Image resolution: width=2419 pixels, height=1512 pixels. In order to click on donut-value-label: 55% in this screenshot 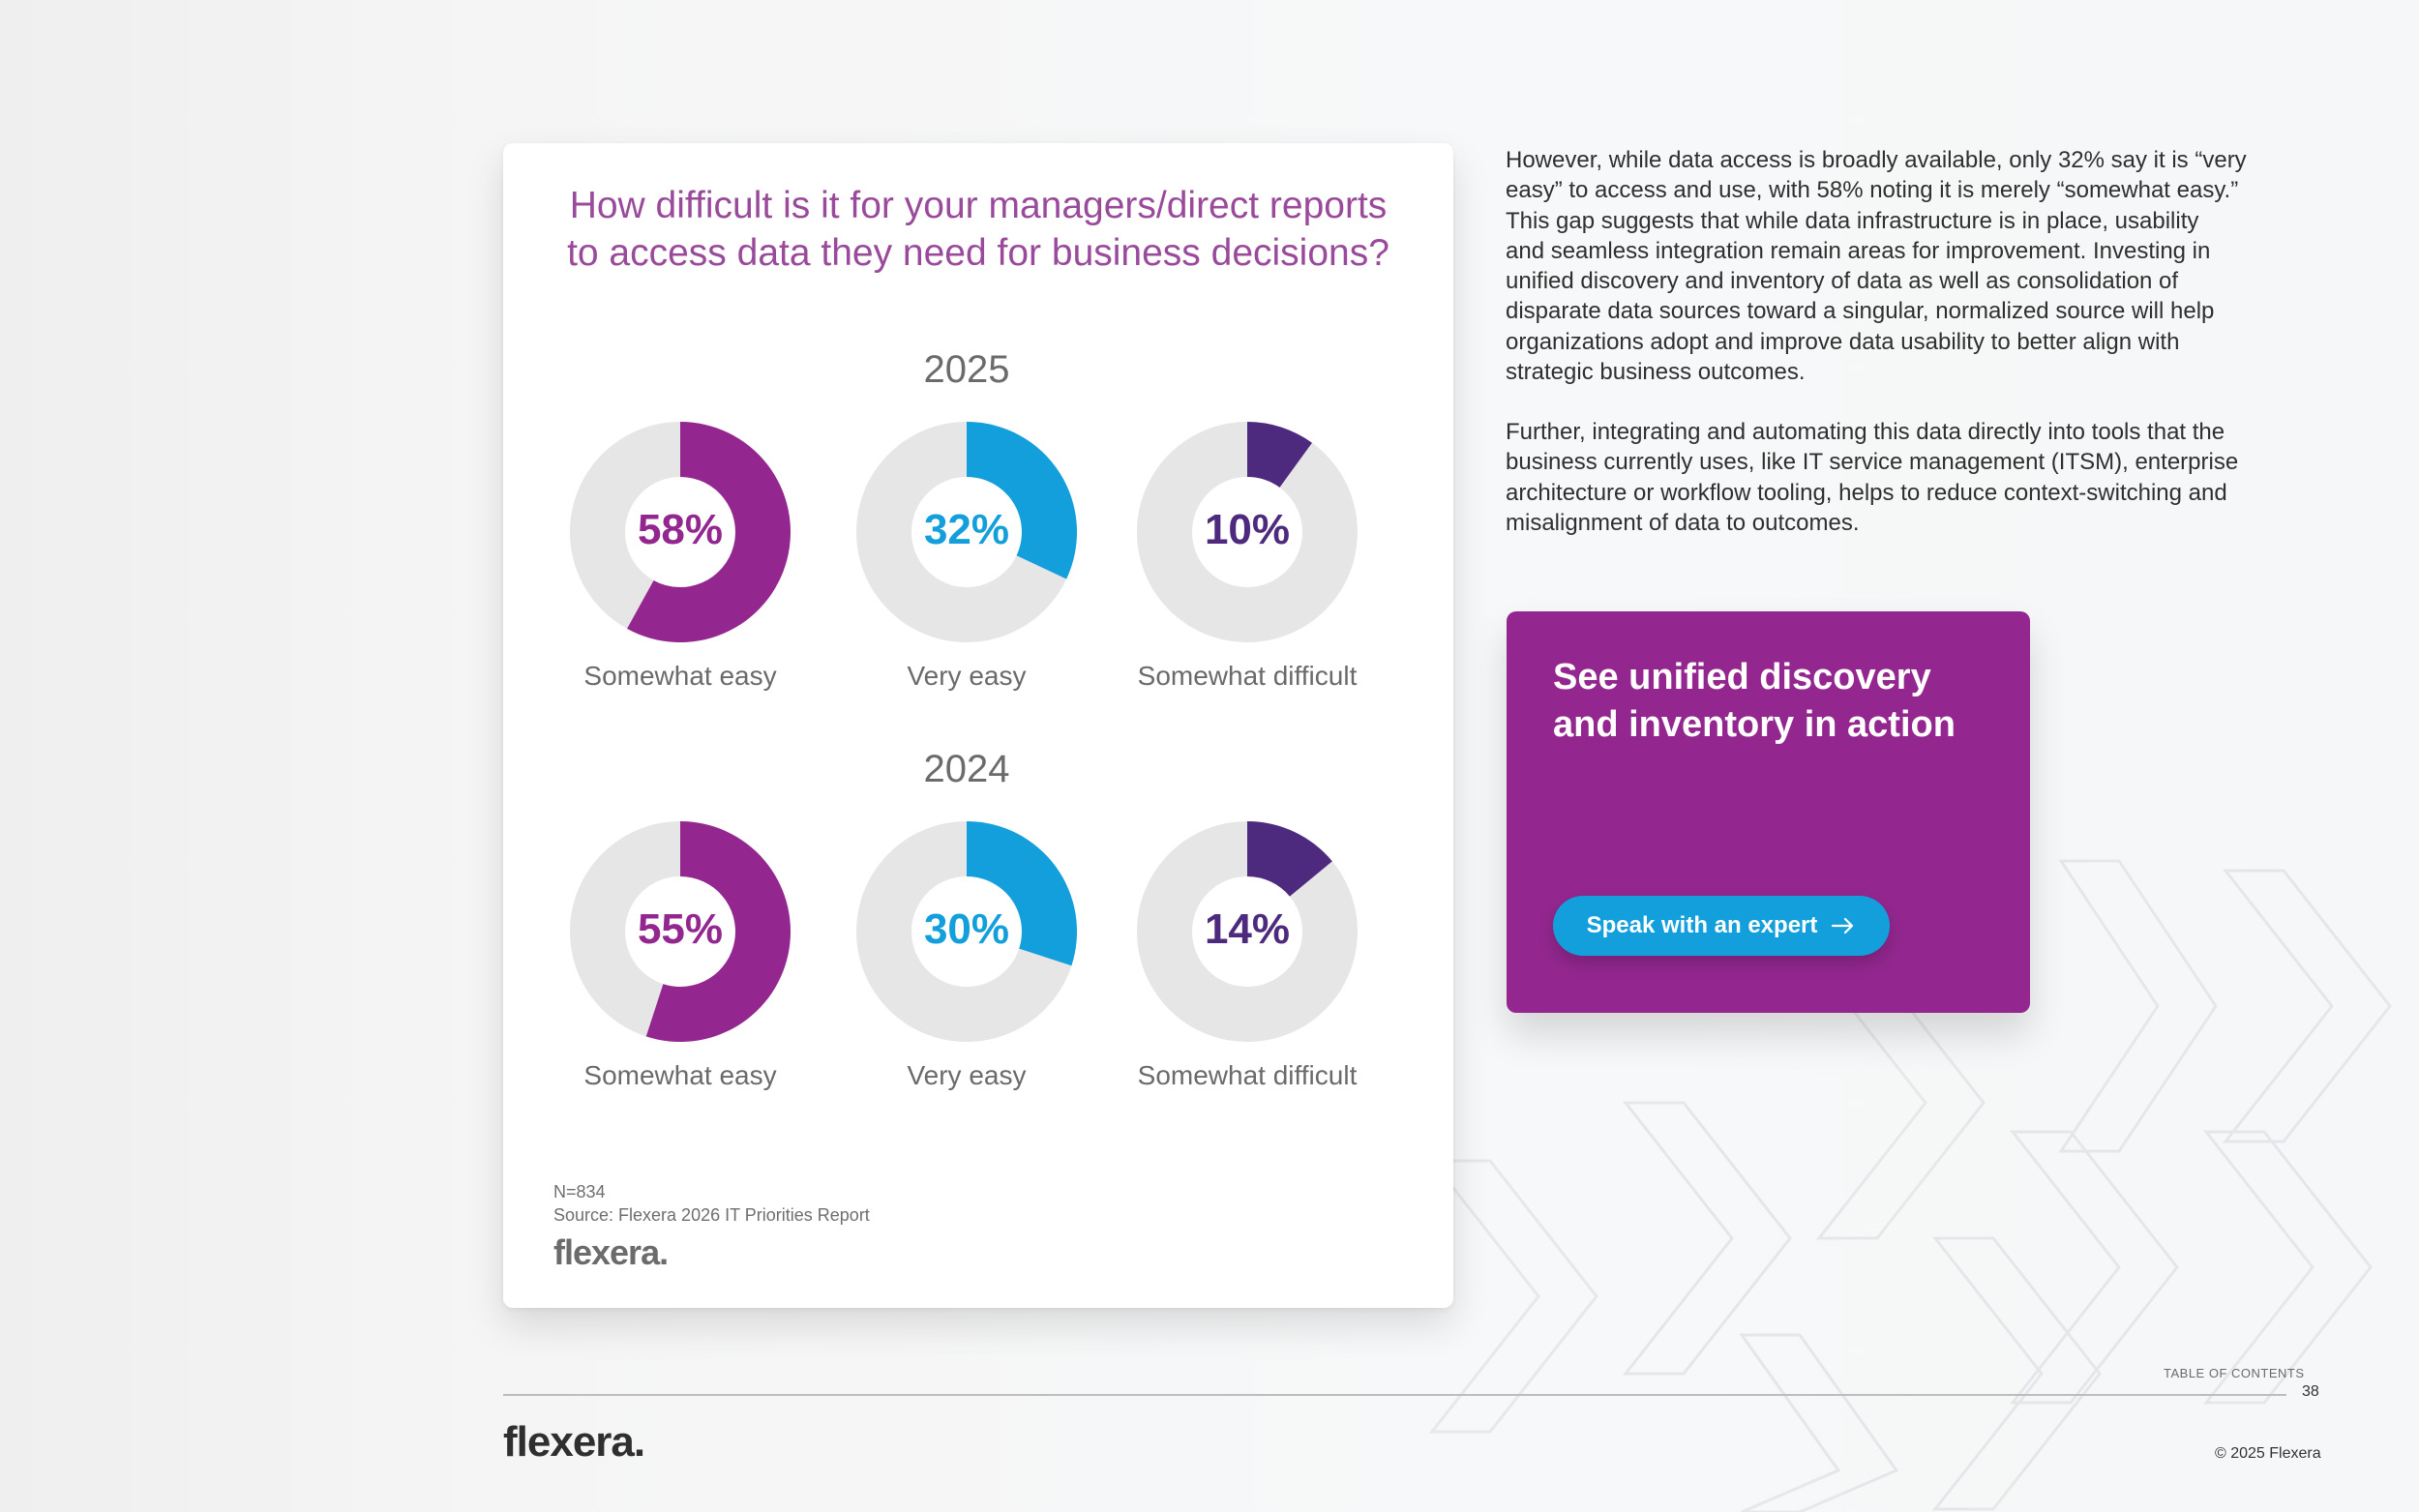, I will do `click(680, 929)`.